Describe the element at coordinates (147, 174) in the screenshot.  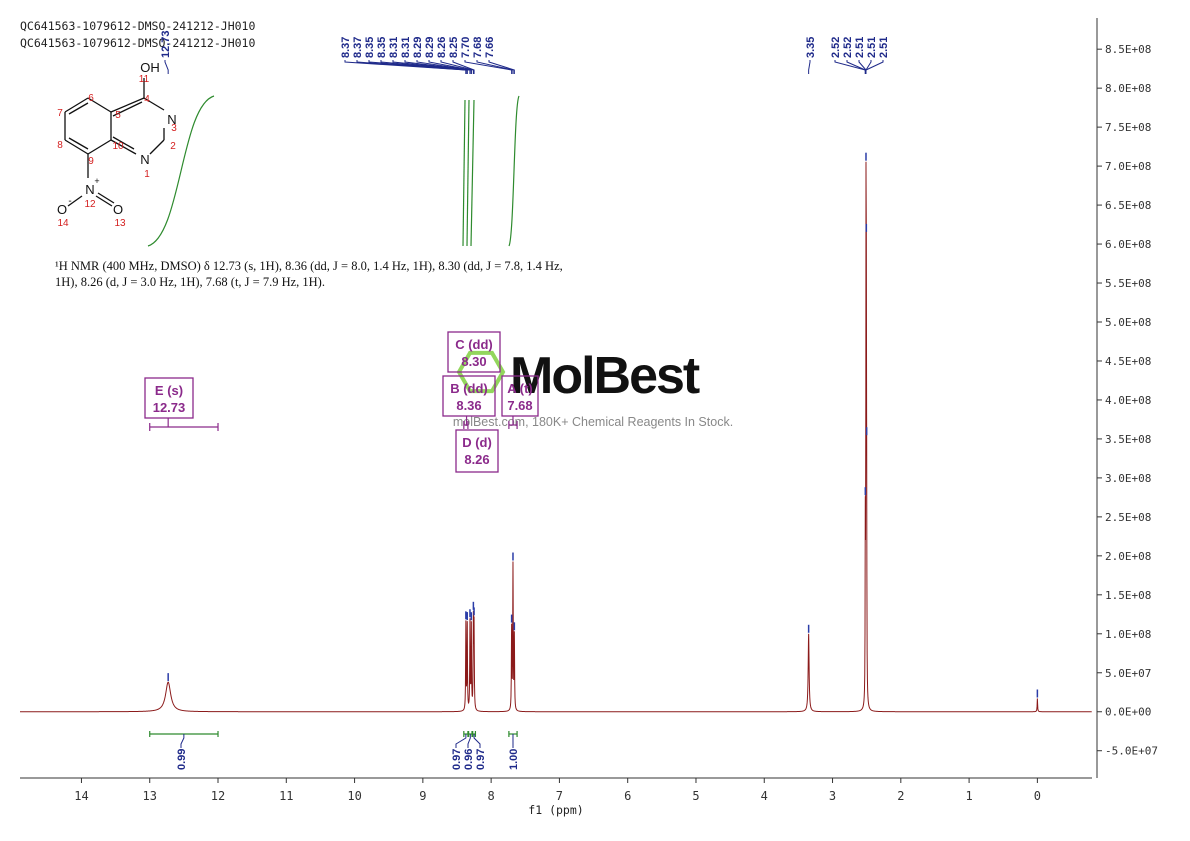
I see `atom-number: 1` at that location.